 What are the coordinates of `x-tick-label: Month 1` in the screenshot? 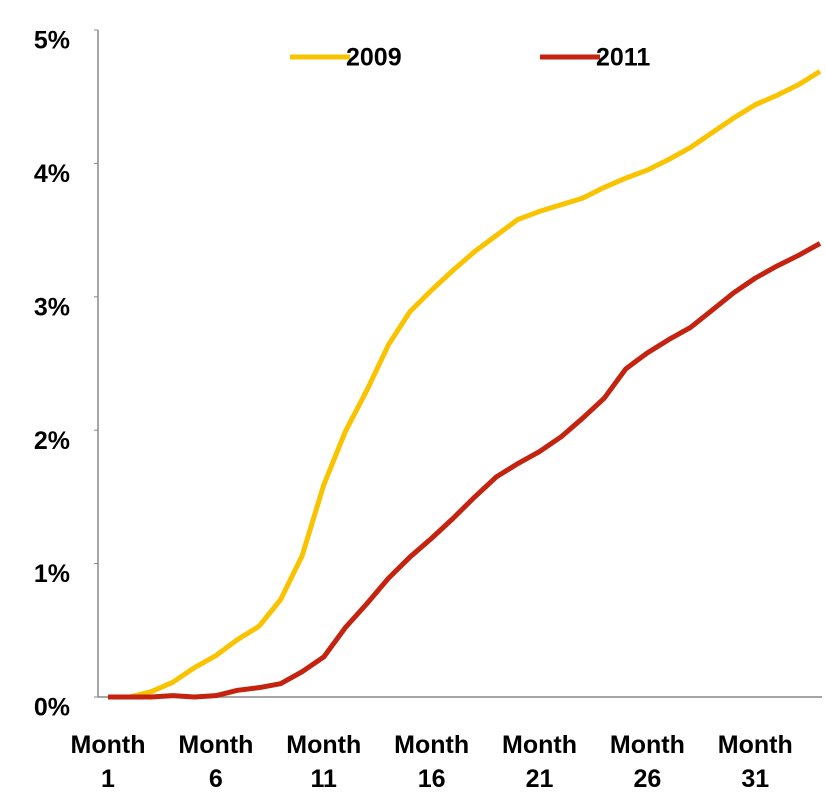 It's located at (108, 762).